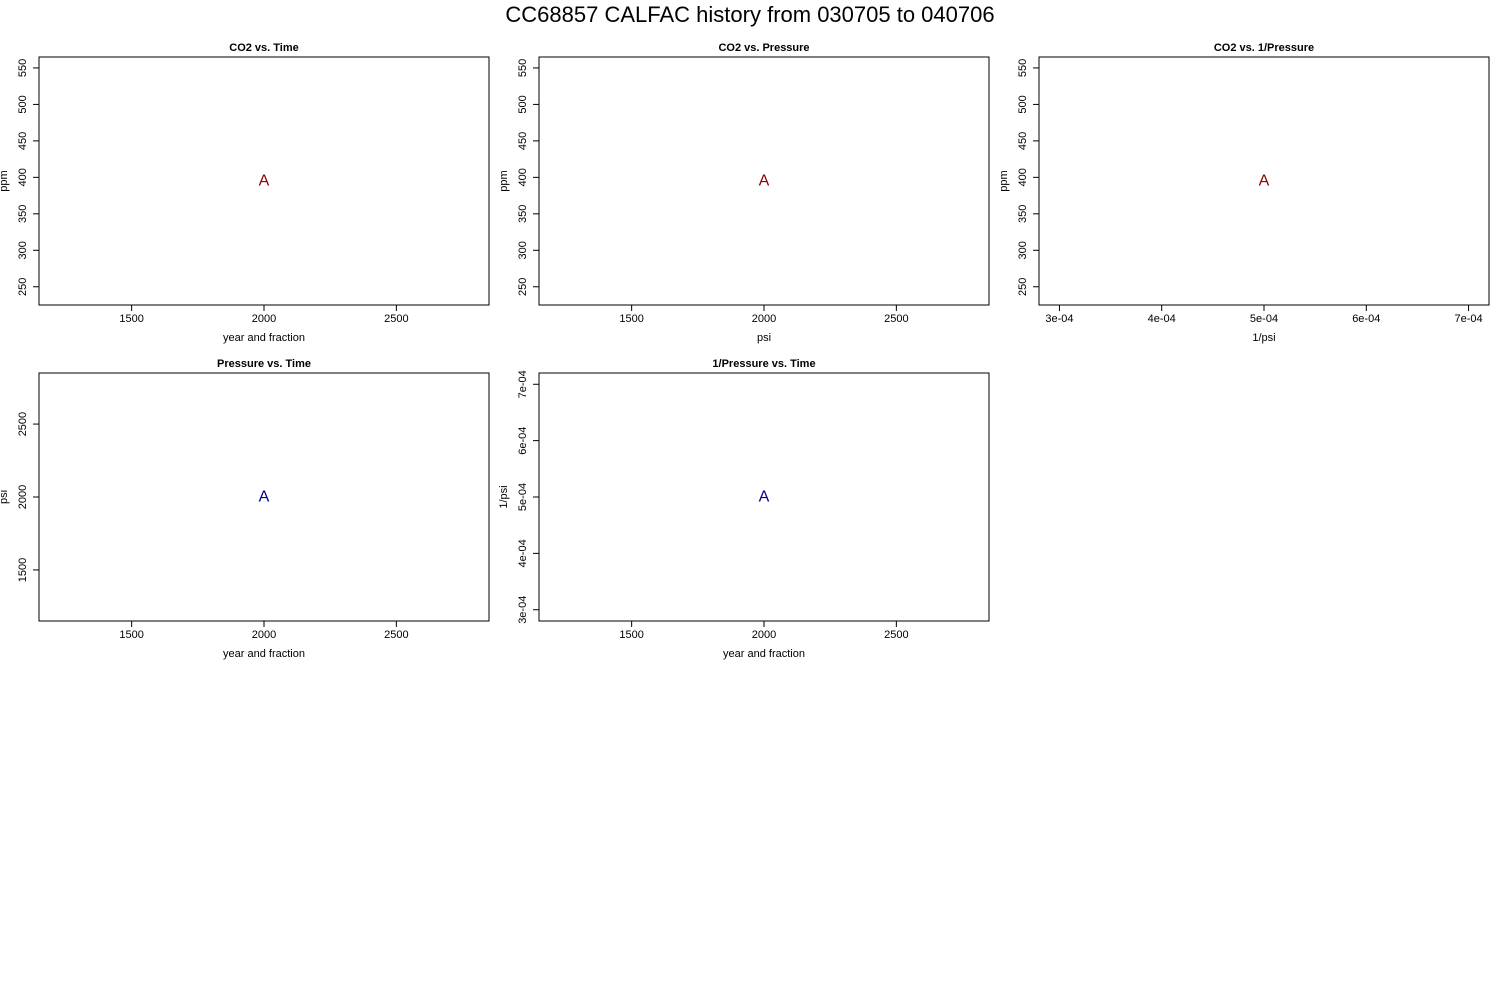  I want to click on y-tick-label: 6e-04, so click(523, 441).